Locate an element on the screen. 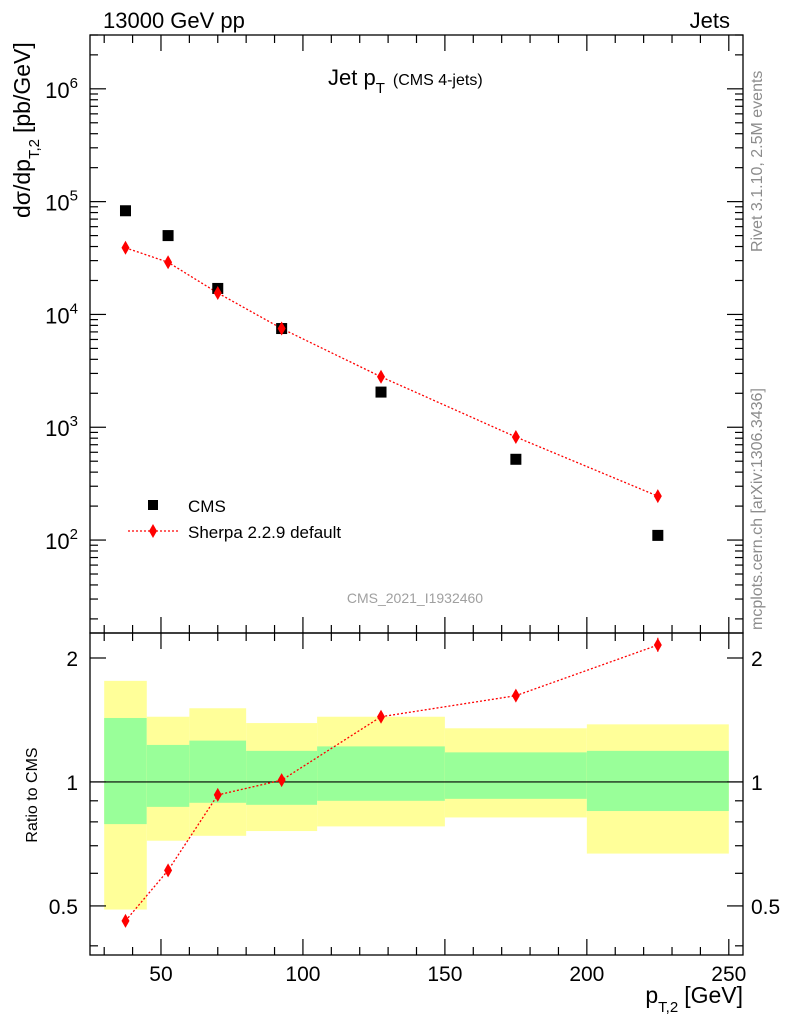  x-tick-label: 250 is located at coordinates (728, 974).